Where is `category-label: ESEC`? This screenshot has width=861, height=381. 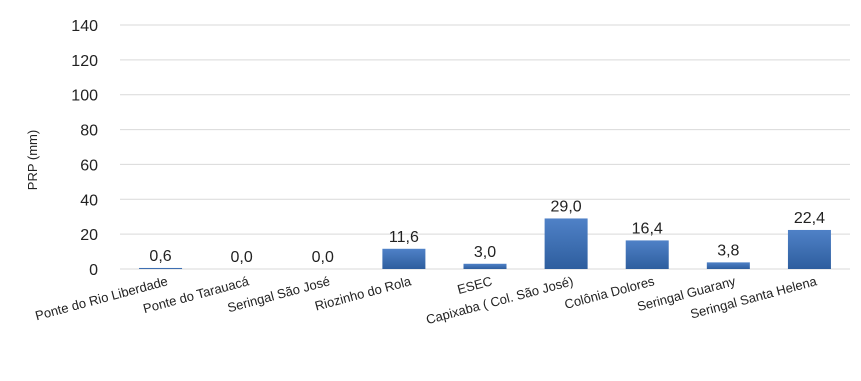
category-label: ESEC is located at coordinates (475, 285).